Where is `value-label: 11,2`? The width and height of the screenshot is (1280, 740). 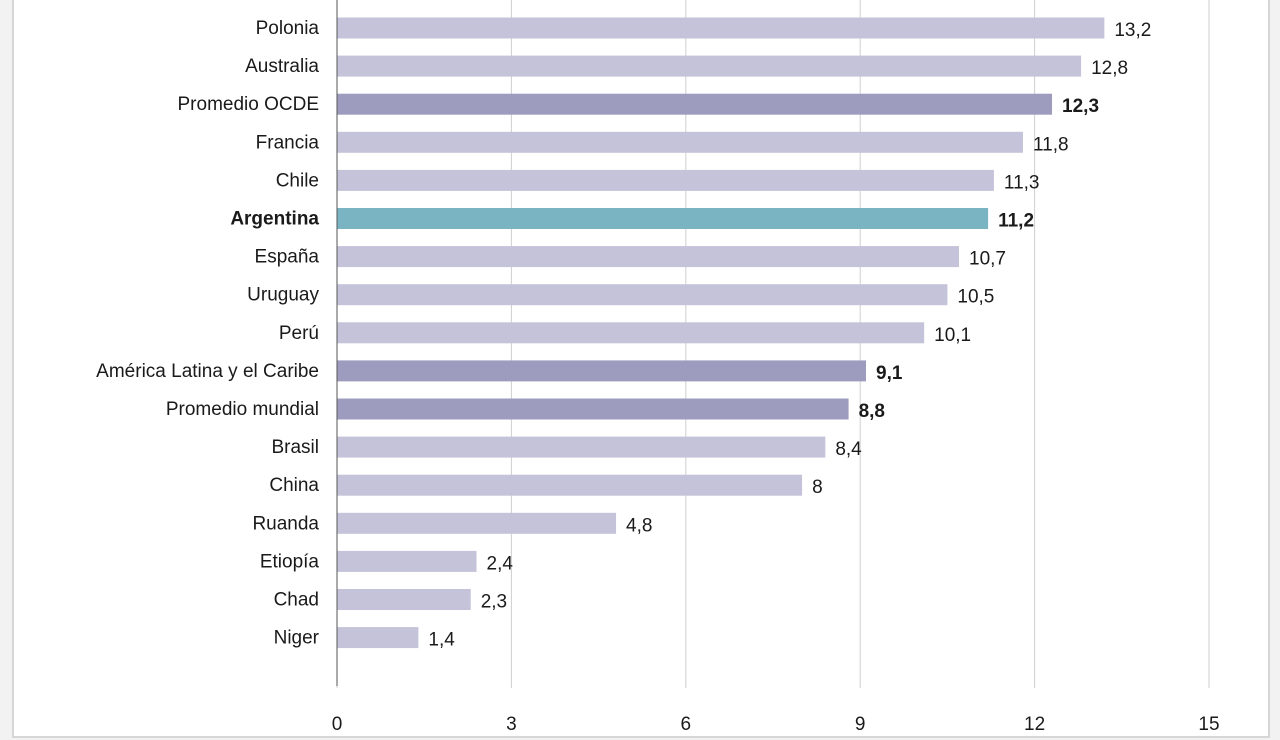 value-label: 11,2 is located at coordinates (1016, 221).